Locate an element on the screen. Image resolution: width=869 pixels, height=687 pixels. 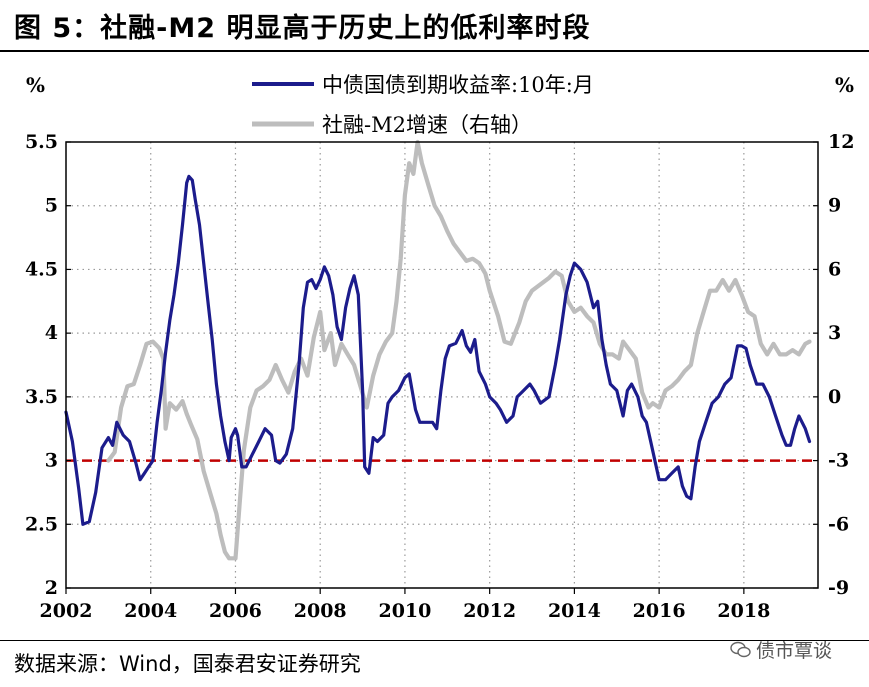
left-tick-label: 4 is located at coordinates (51, 333).